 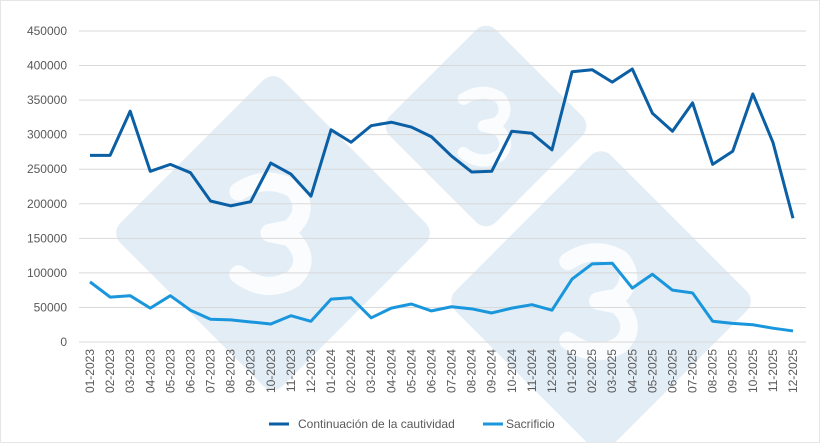 What do you see at coordinates (512, 371) in the screenshot?
I see `x-tick-label: 10-2024` at bounding box center [512, 371].